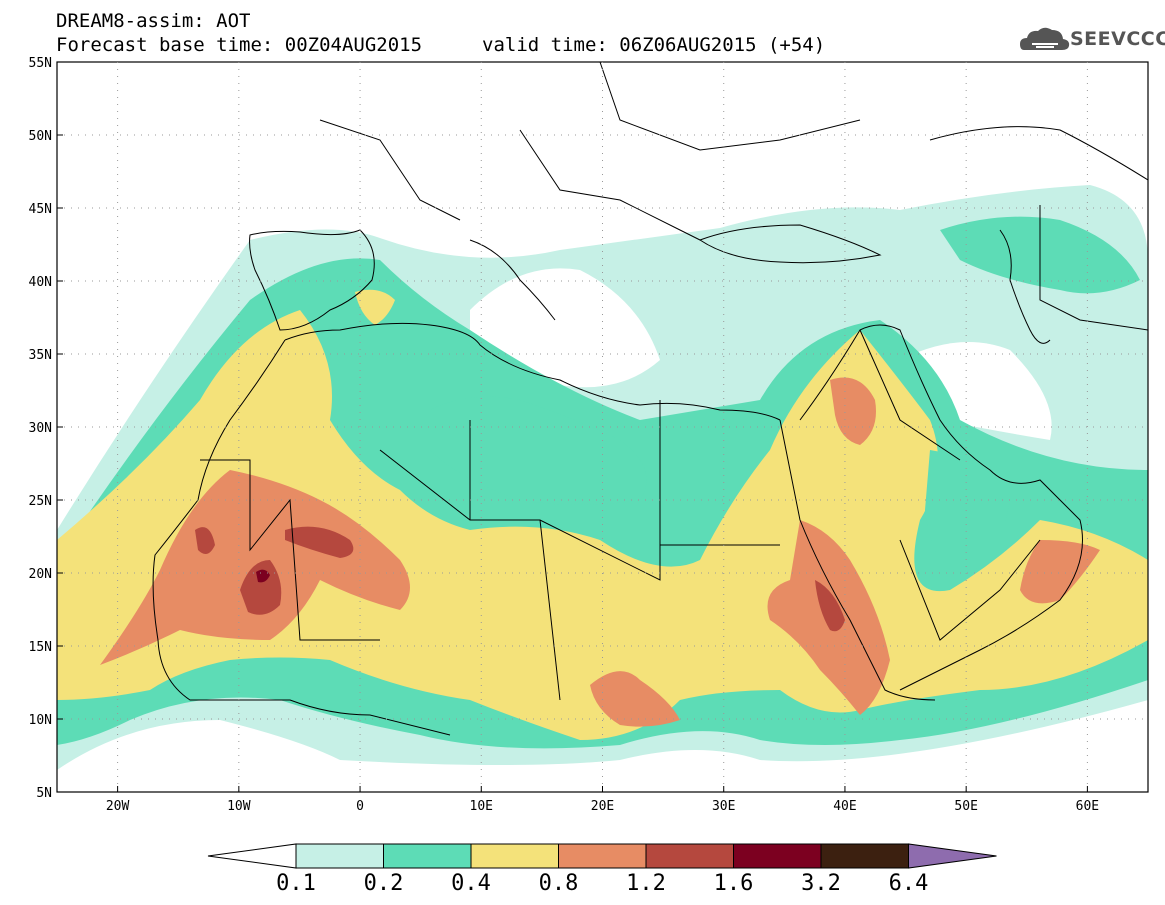 This screenshot has height=905, width=1165. I want to click on logo-text: SEEVCCC, so click(1117, 39).